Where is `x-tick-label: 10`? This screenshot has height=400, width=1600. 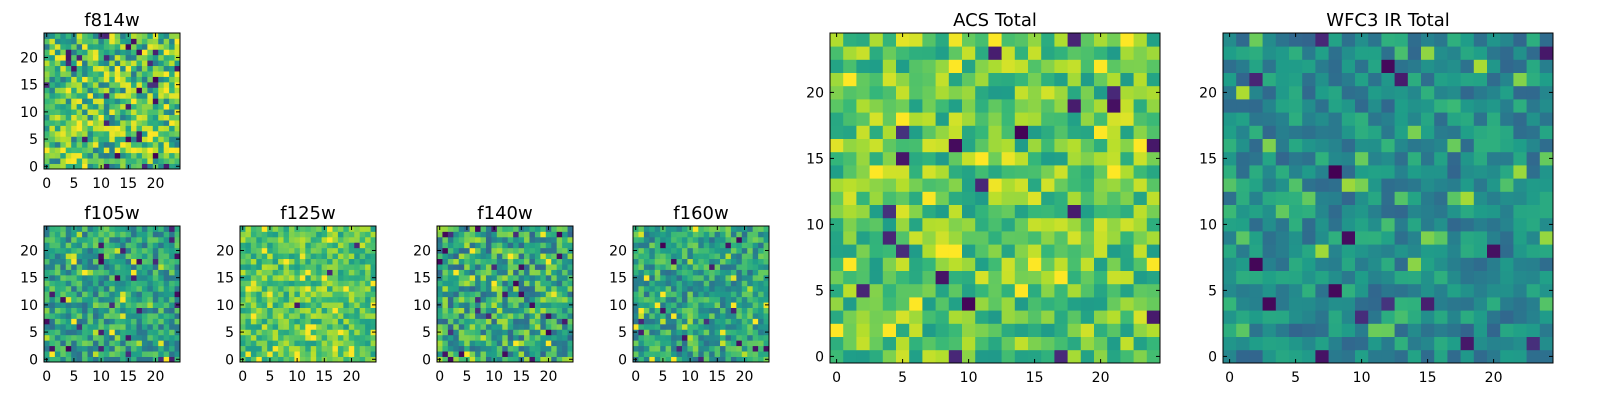
x-tick-label: 10 is located at coordinates (969, 378).